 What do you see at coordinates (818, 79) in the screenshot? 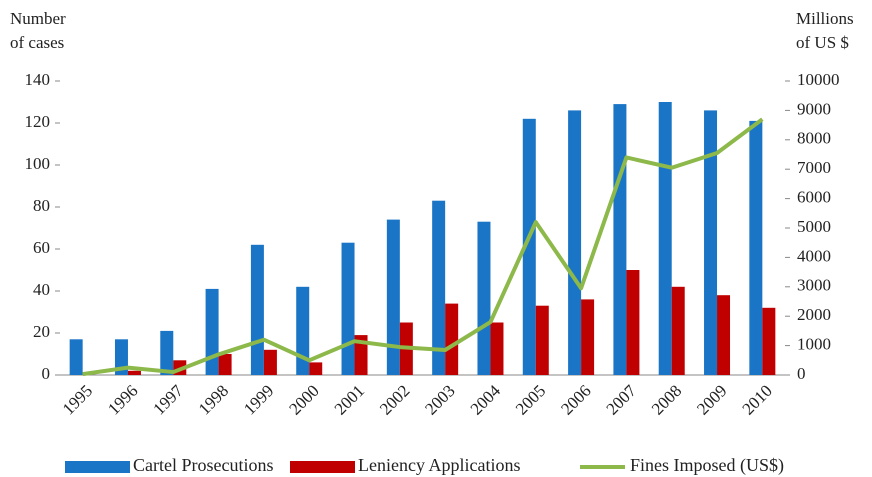
I see `y2-tick-label: 10000` at bounding box center [818, 79].